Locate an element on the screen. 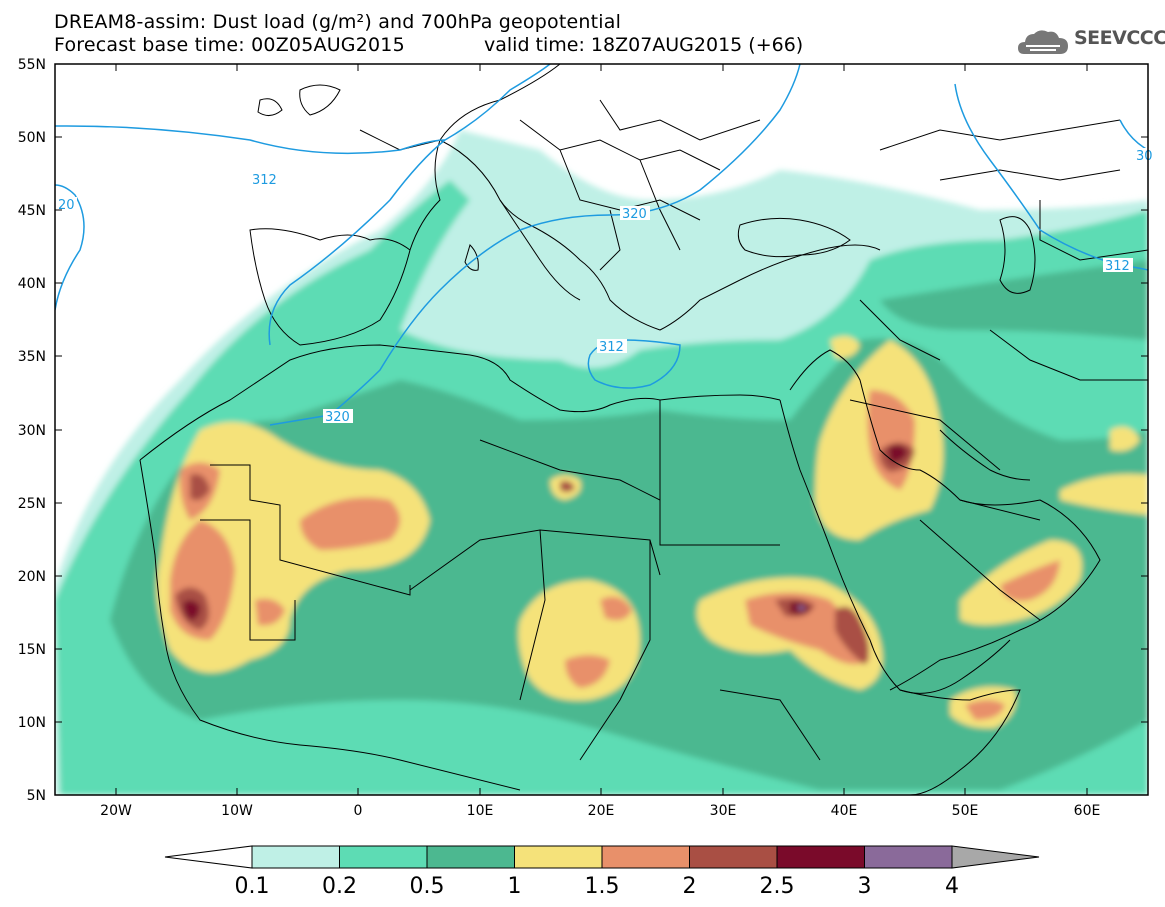 Image resolution: width=1165 pixels, height=907 pixels. lat-label: 5N is located at coordinates (36, 796).